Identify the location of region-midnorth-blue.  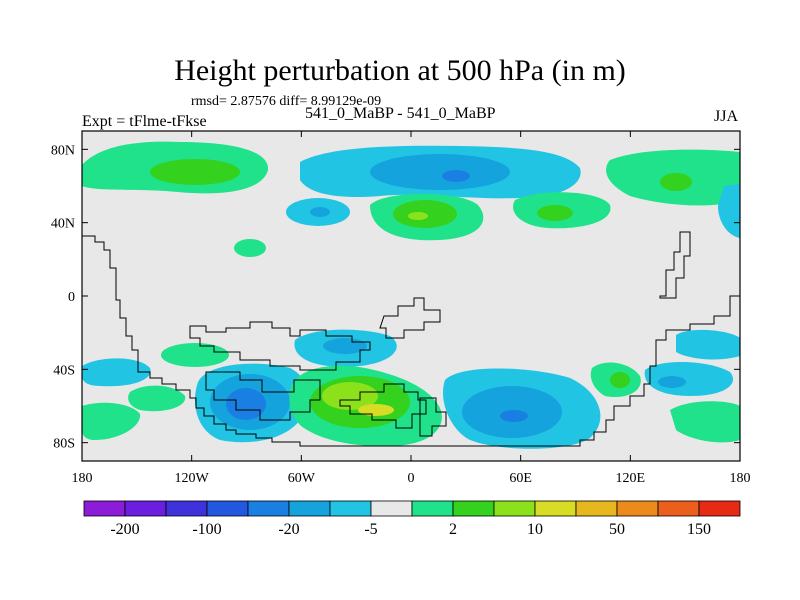
(320, 212).